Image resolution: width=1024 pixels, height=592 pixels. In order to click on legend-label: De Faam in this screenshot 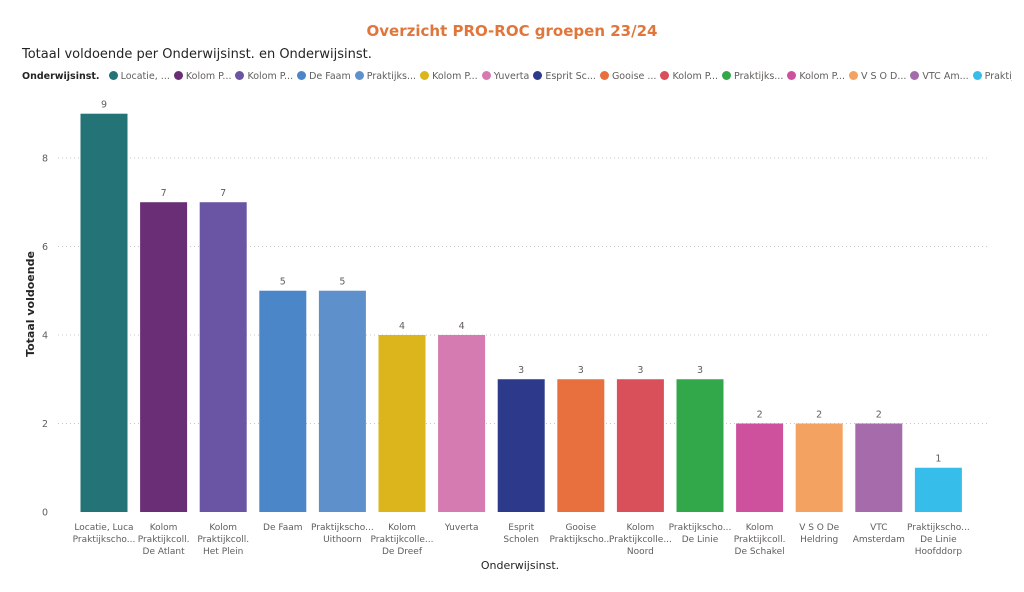, I will do `click(330, 76)`.